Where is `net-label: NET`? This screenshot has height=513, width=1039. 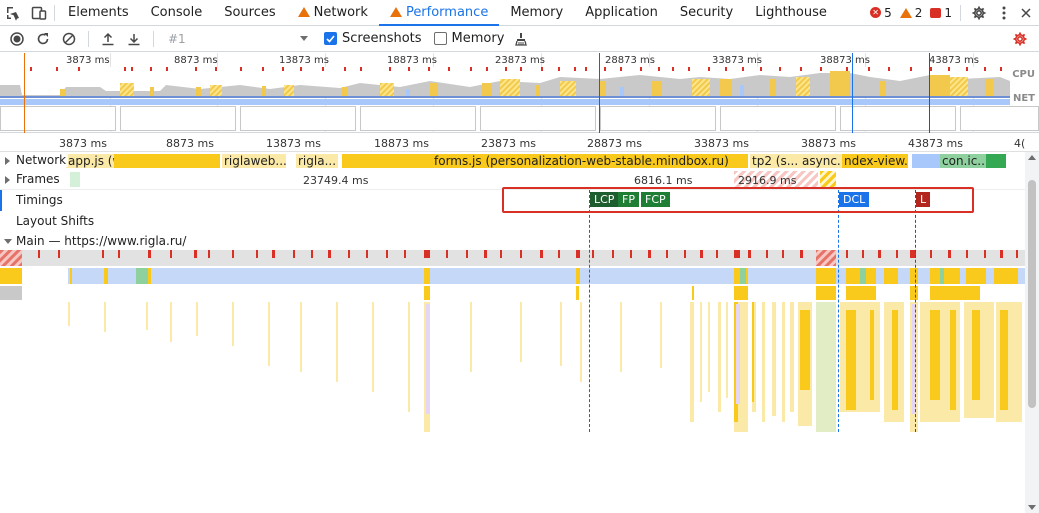 net-label: NET is located at coordinates (1023, 98).